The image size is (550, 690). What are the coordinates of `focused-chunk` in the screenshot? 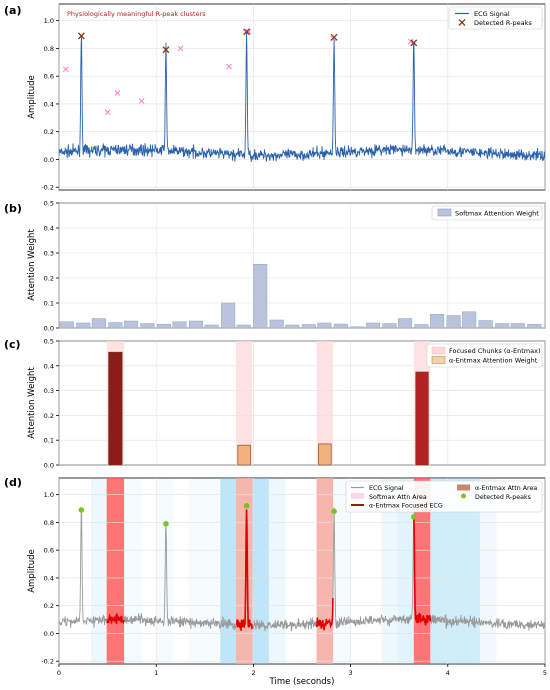 It's located at (244, 403).